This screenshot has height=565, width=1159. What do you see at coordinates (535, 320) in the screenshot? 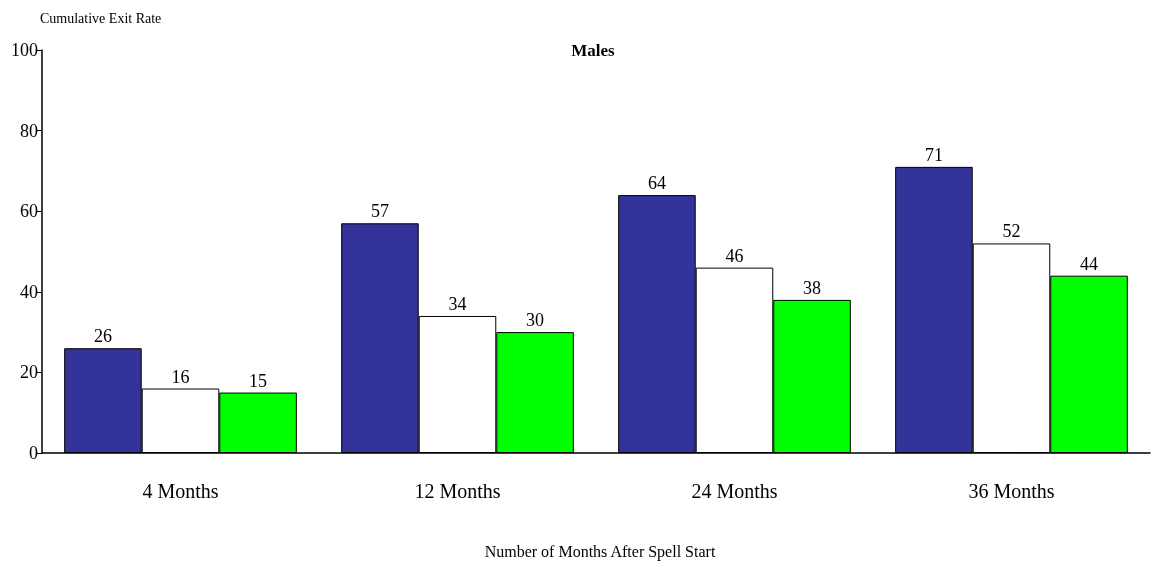
I see `data-label: 30` at bounding box center [535, 320].